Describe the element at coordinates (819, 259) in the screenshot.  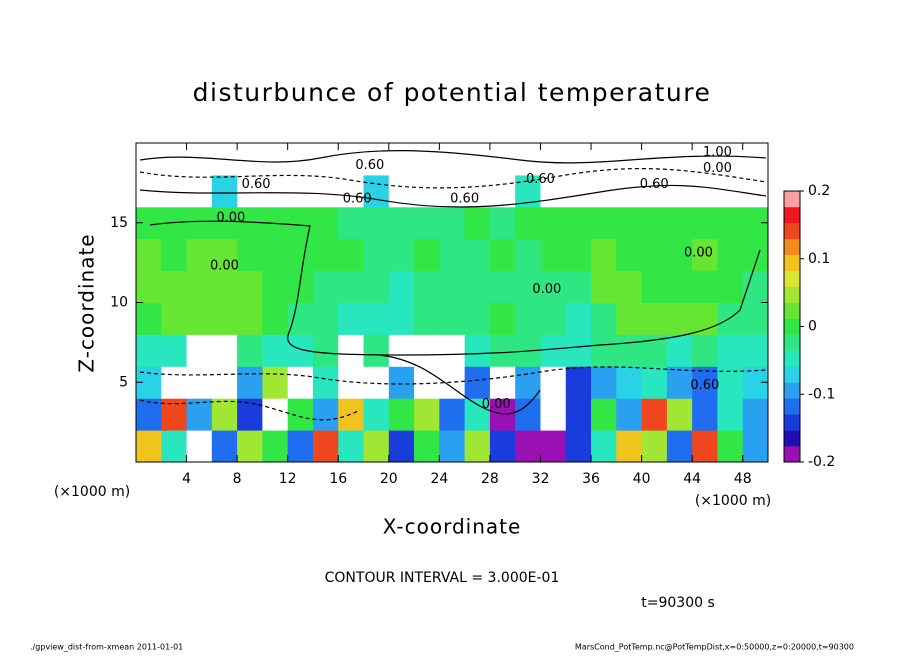
I see `colorbar-tick-label: 0.1` at that location.